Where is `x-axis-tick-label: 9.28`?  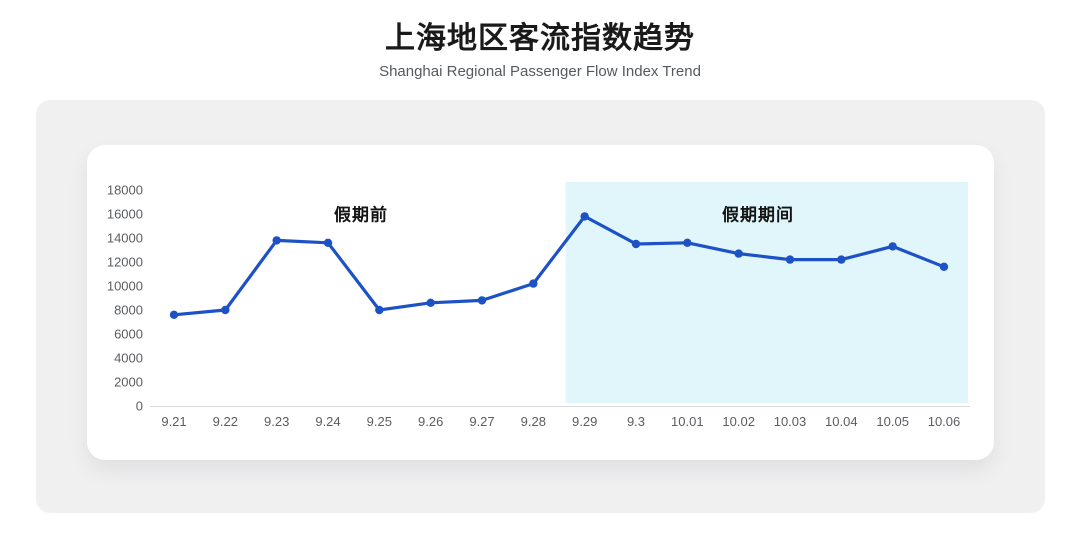
x-axis-tick-label: 9.28 is located at coordinates (533, 421).